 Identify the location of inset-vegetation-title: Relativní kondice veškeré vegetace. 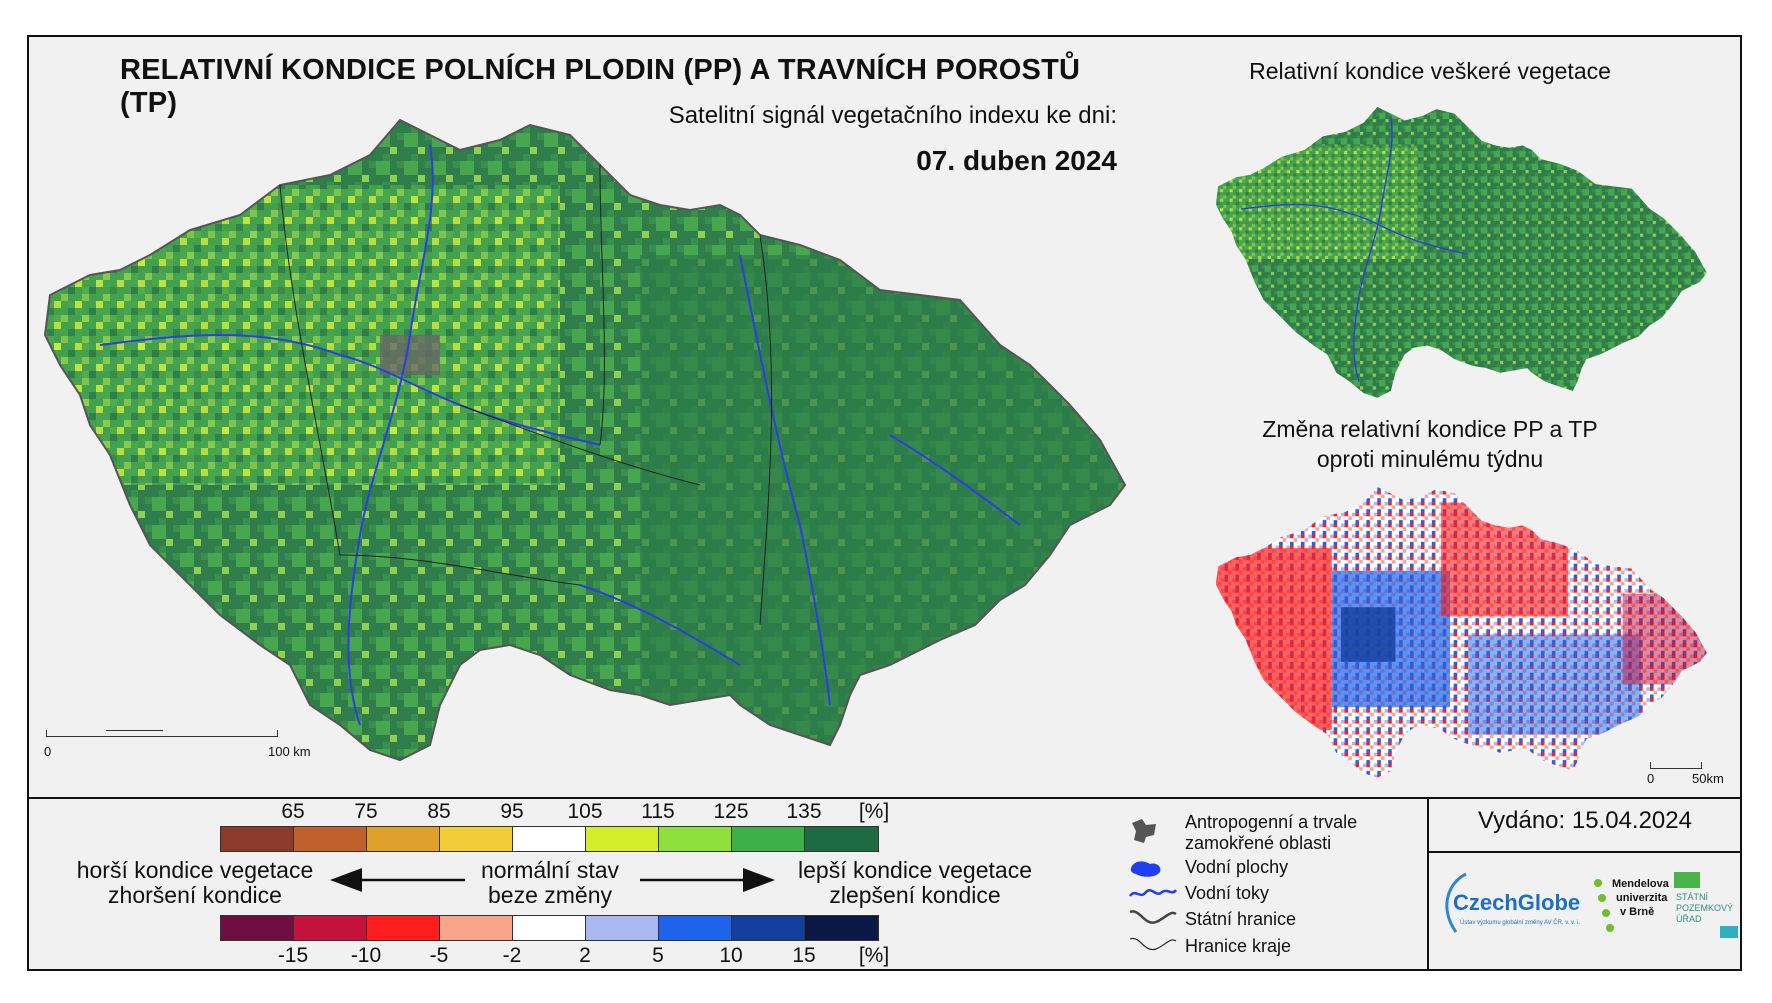
(1430, 71).